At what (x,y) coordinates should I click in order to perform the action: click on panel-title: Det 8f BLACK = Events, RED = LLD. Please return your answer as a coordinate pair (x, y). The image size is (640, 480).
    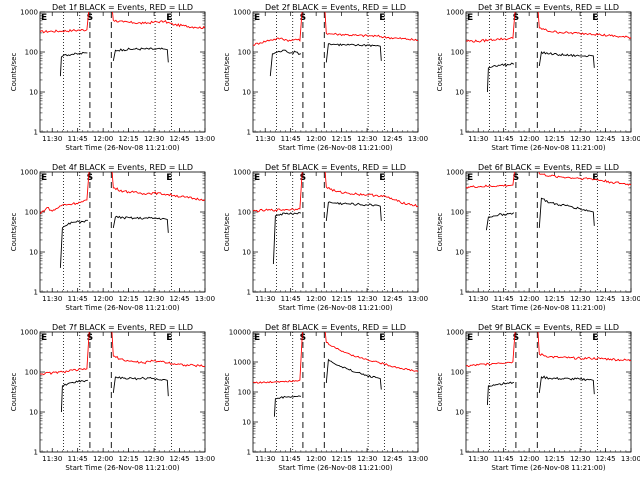
    Looking at the image, I should click on (335, 327).